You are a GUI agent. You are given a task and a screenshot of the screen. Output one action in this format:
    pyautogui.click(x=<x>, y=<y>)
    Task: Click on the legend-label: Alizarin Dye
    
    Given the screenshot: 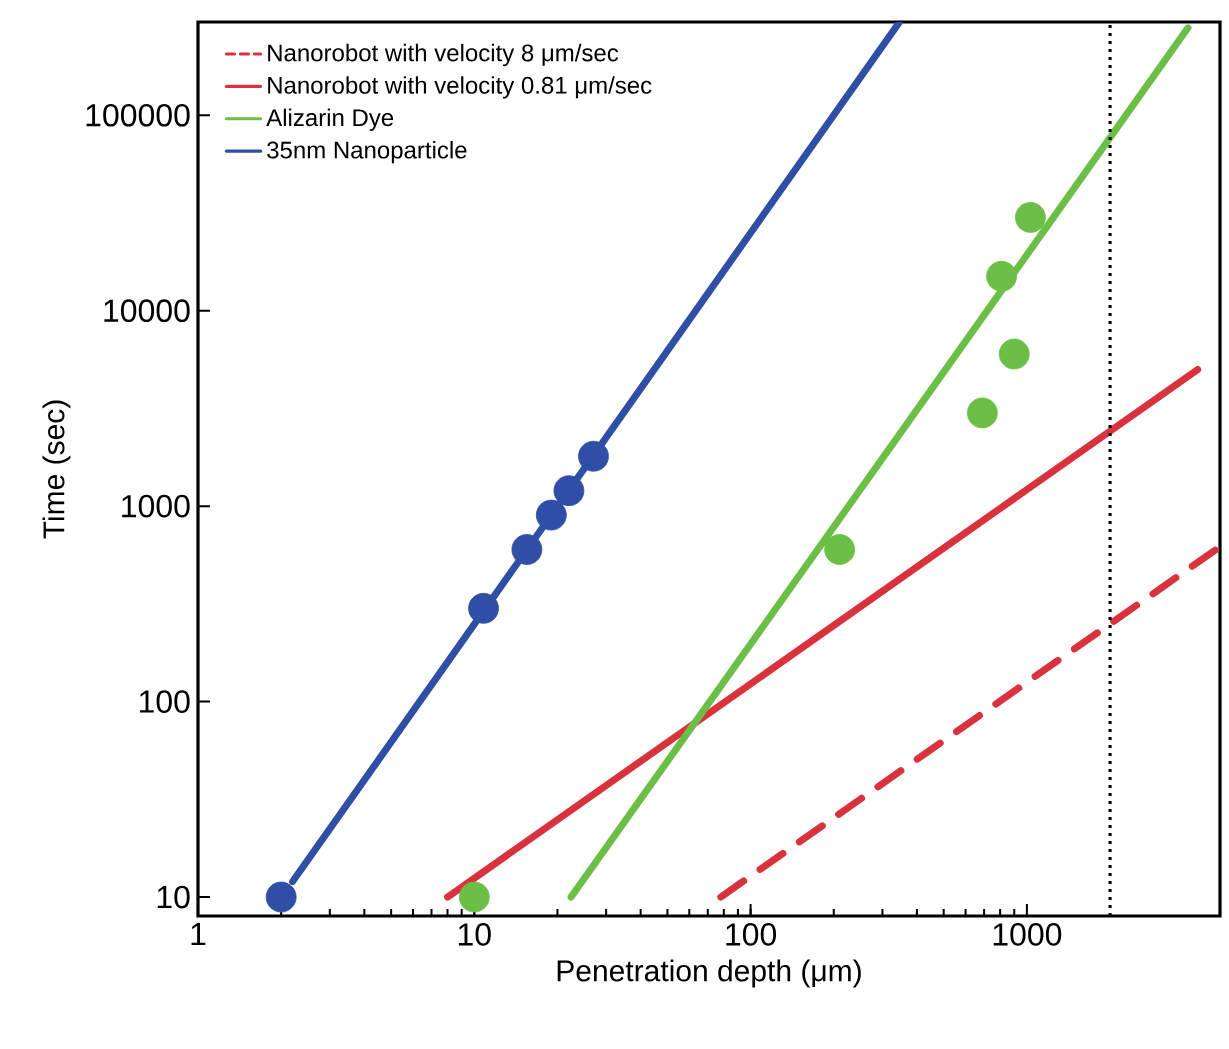 What is the action you would take?
    pyautogui.click(x=330, y=119)
    